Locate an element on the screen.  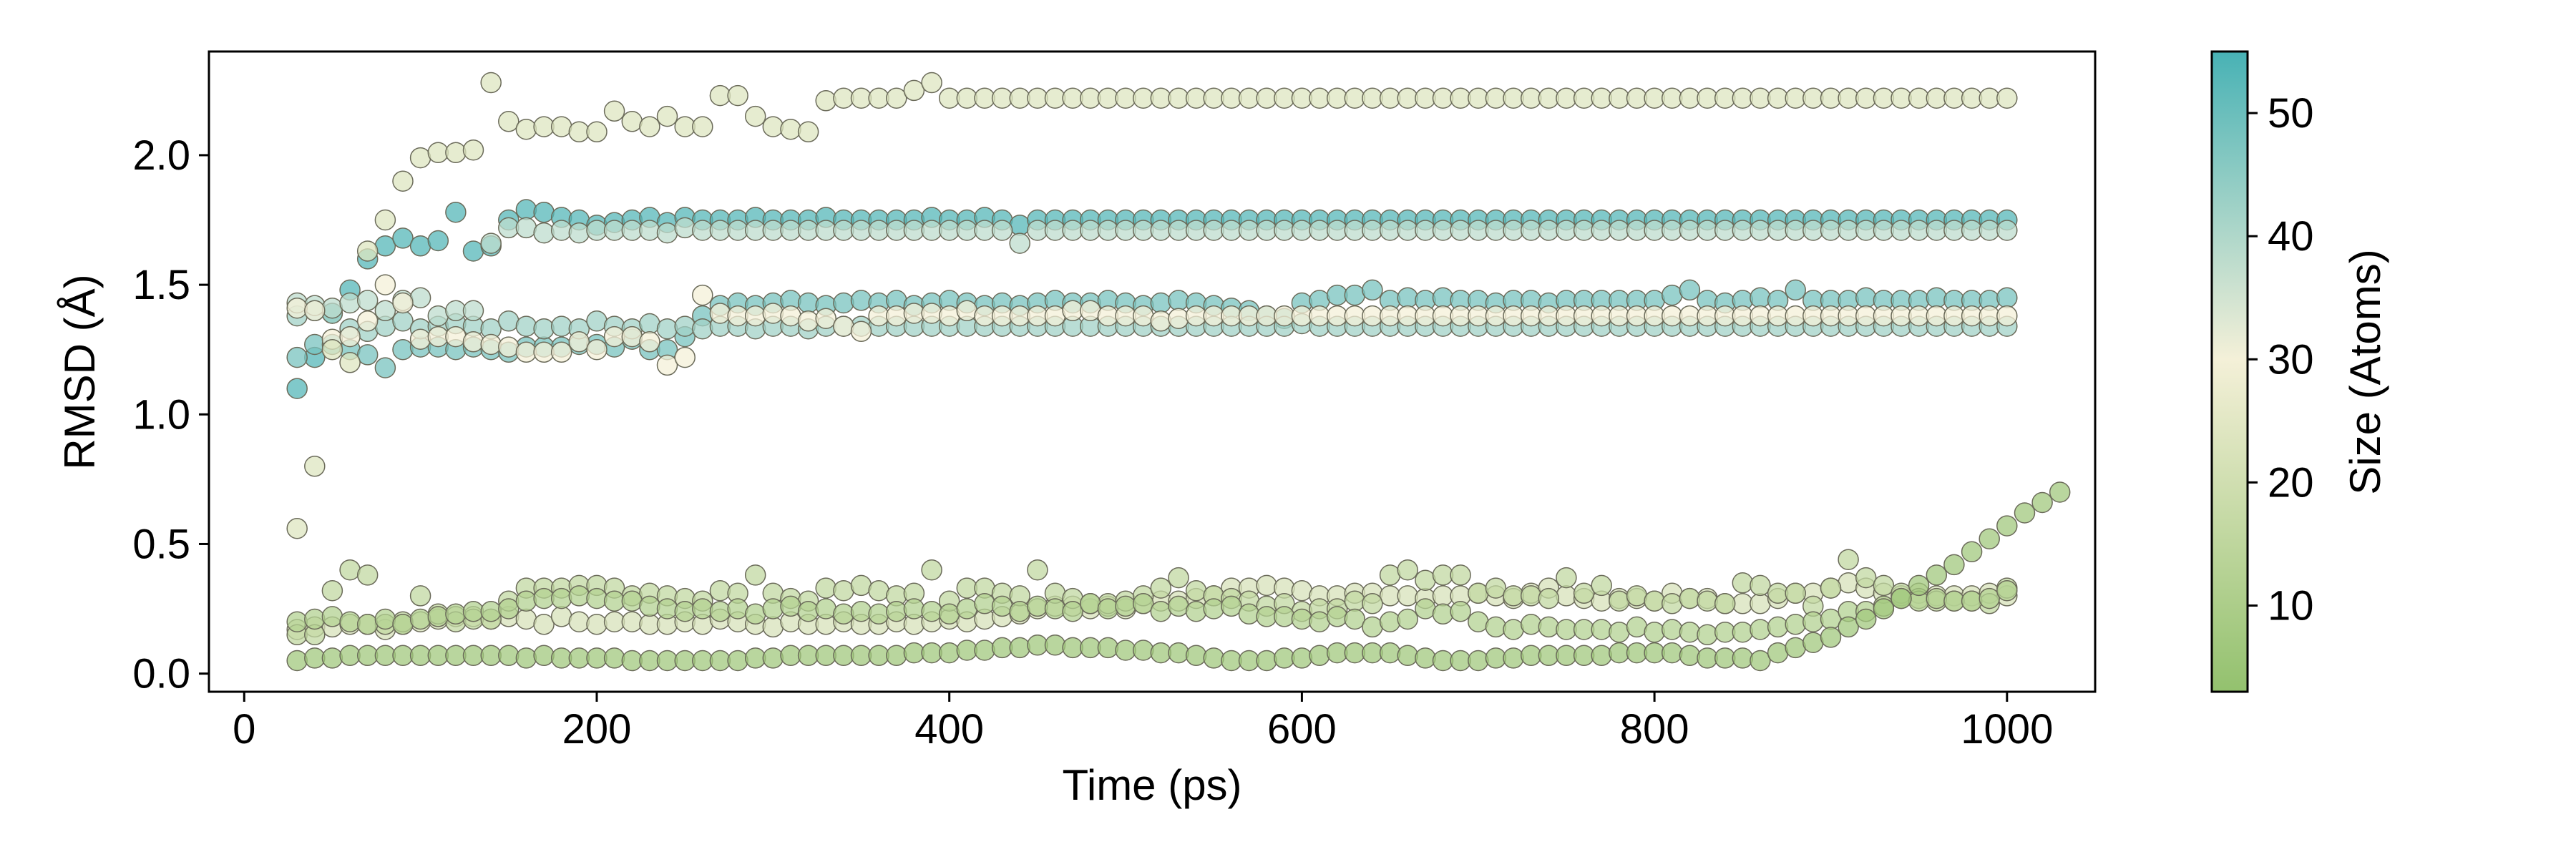
y-tick-label: 1.5 is located at coordinates (161, 285).